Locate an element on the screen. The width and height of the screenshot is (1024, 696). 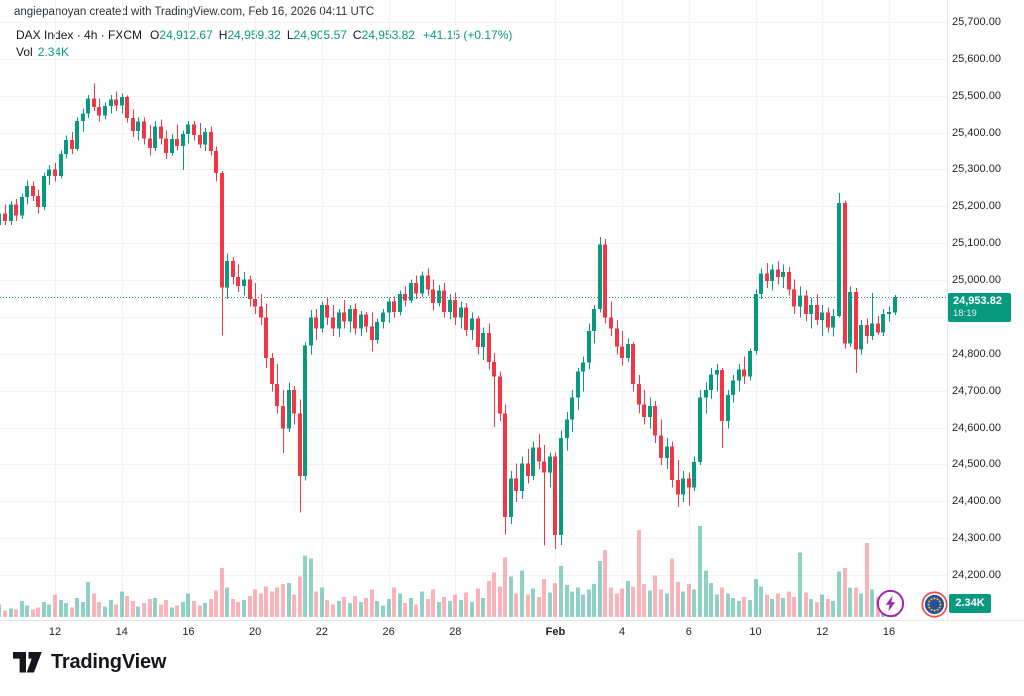
price-axis-label: 24,200.00 is located at coordinates (976, 575).